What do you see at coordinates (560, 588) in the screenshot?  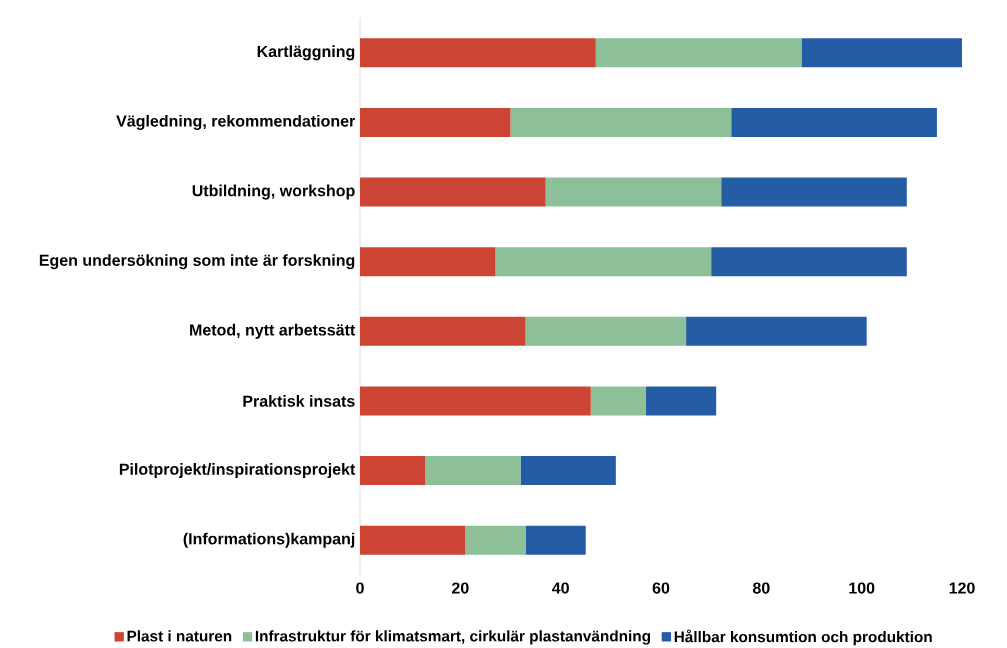 I see `x-tick-label: 40` at bounding box center [560, 588].